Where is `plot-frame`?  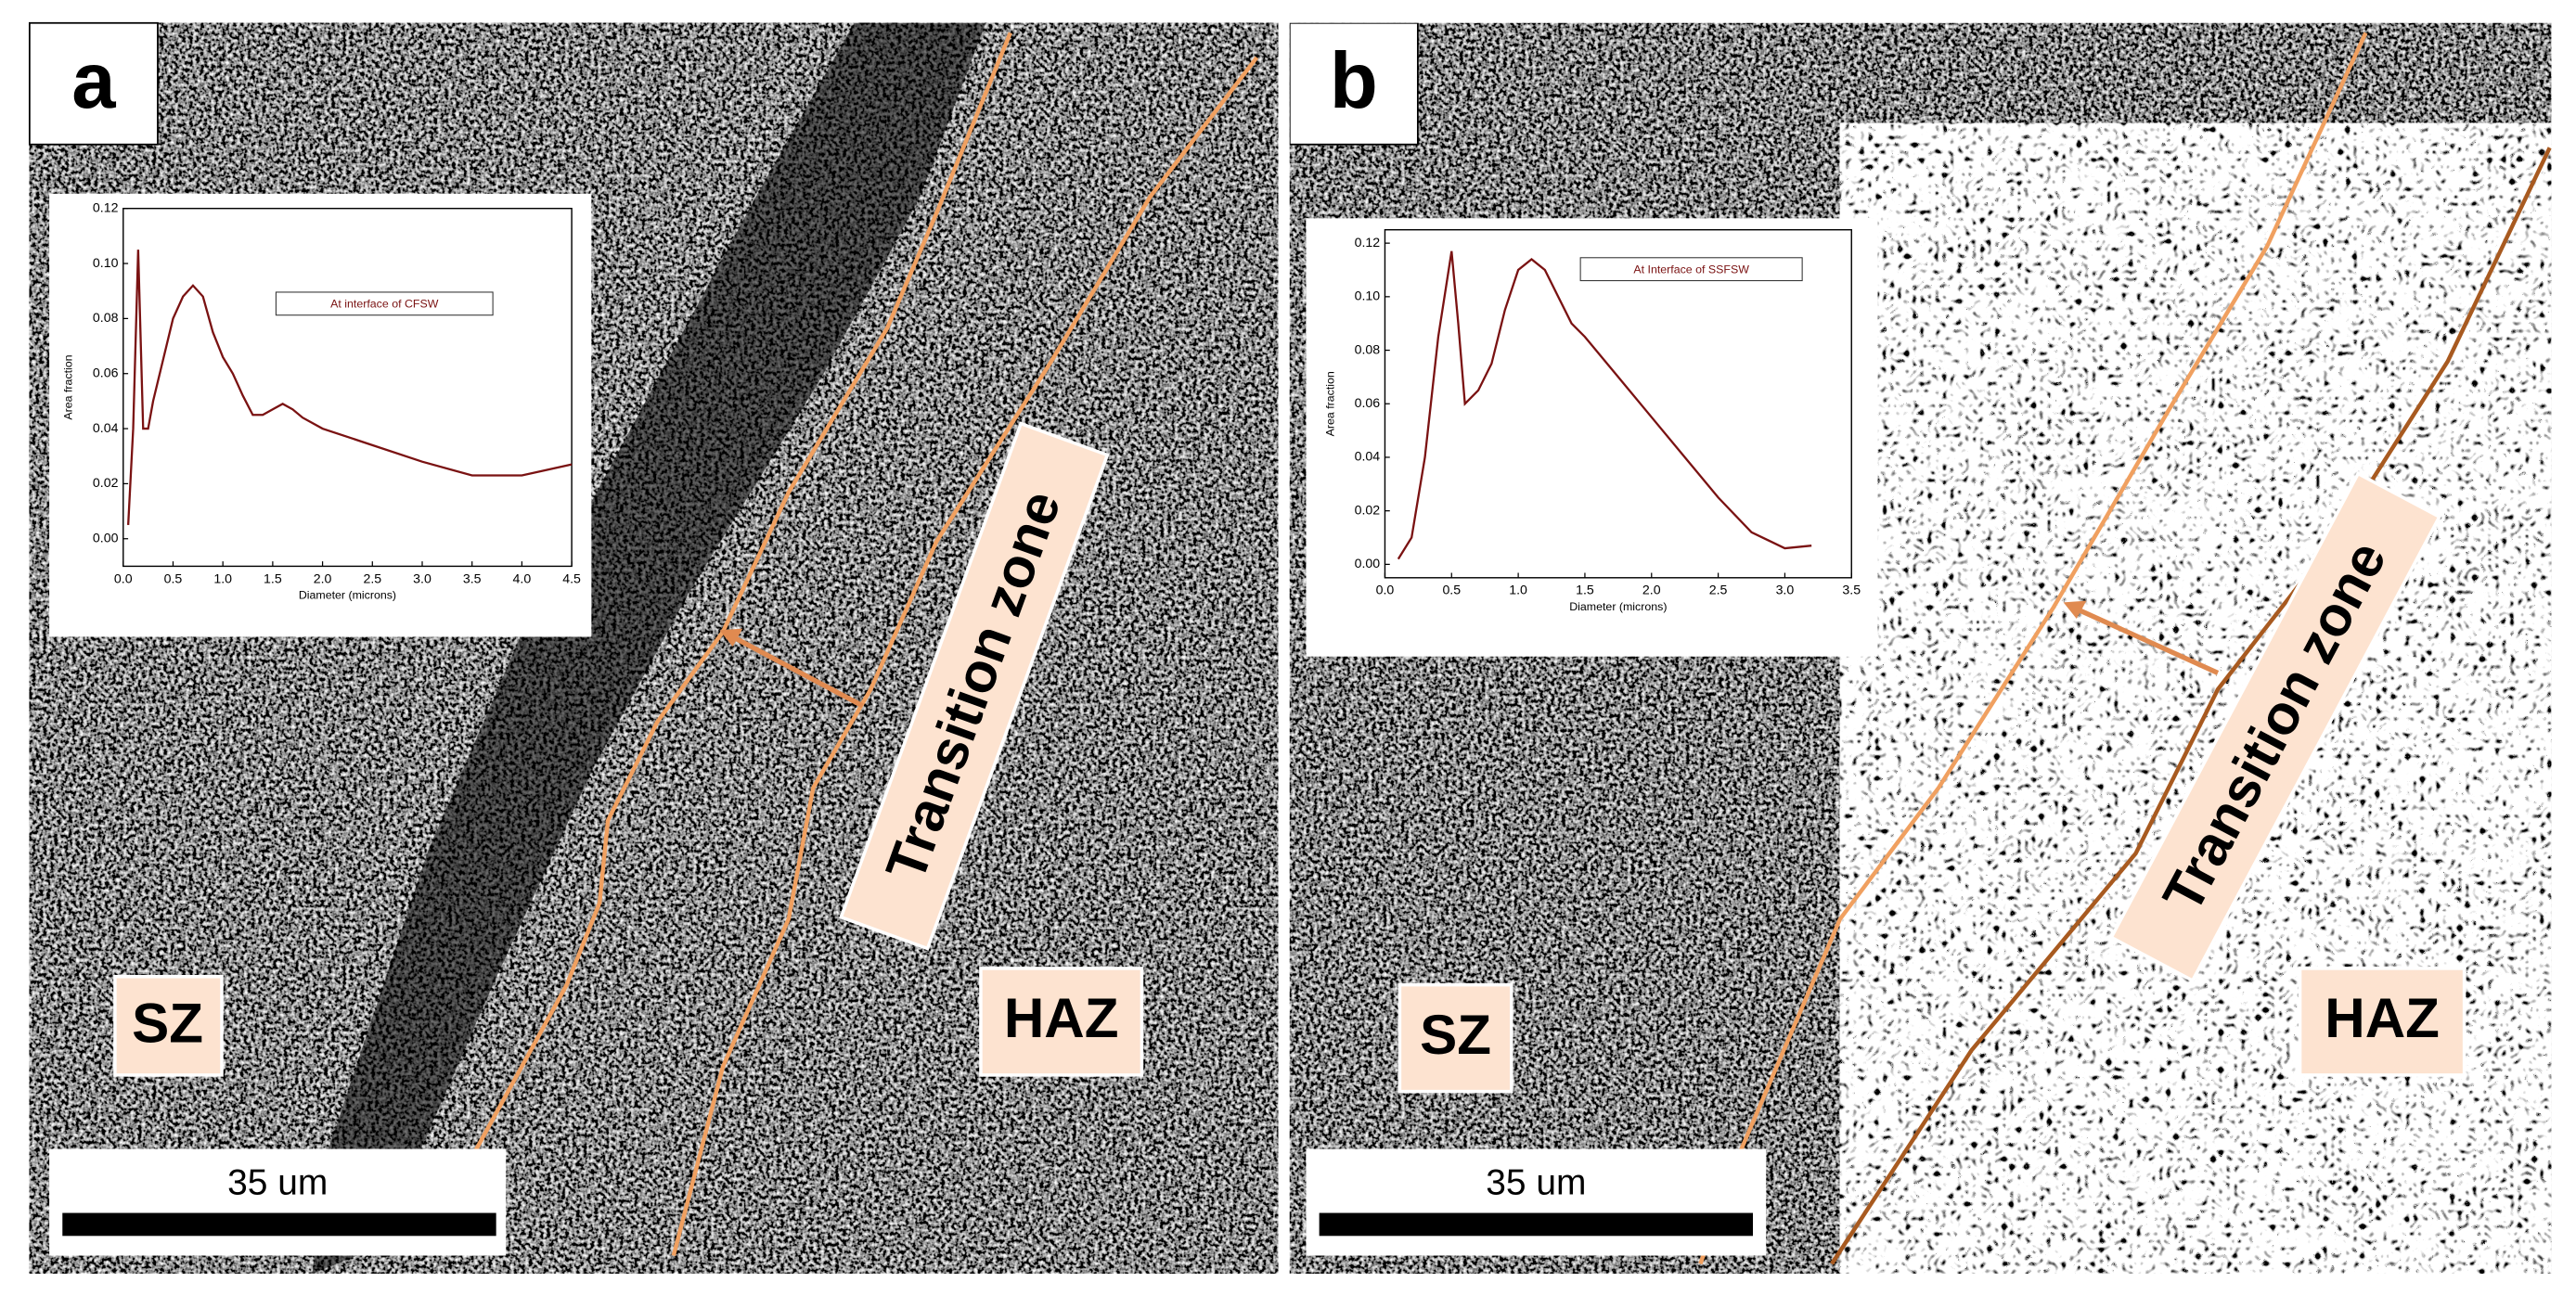 plot-frame is located at coordinates (347, 387).